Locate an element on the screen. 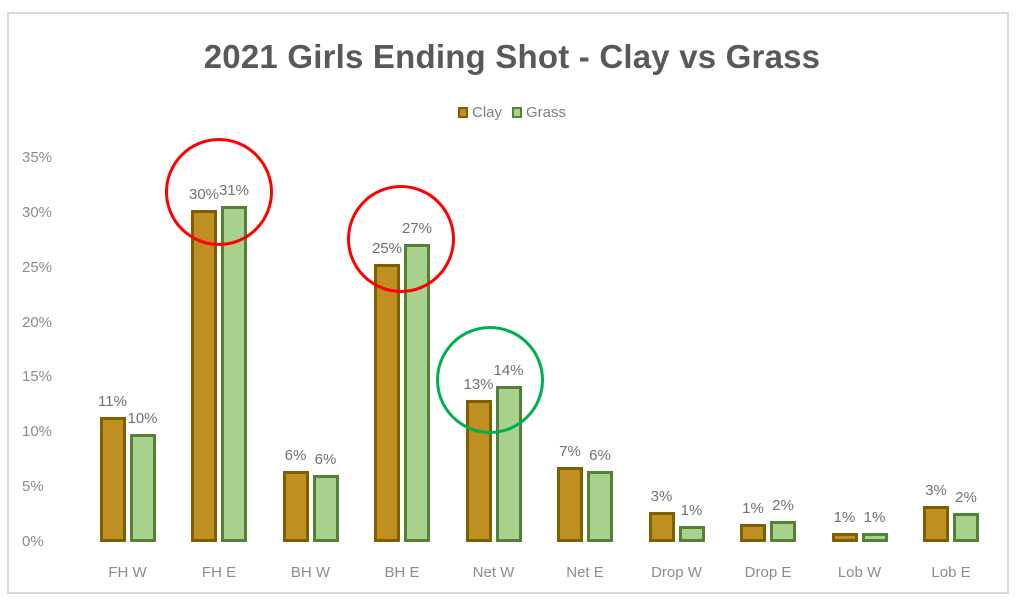 This screenshot has height=608, width=1024. x-tick-label: BH W is located at coordinates (310, 572).